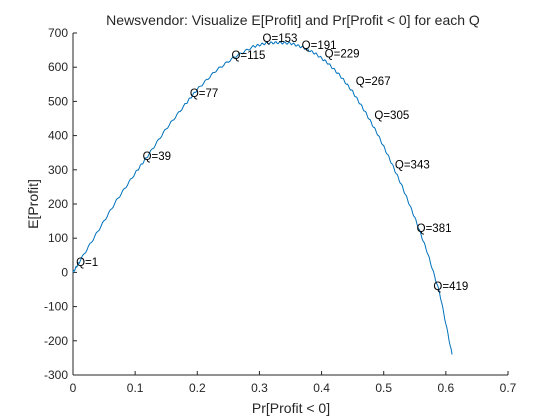 The image size is (560, 420). What do you see at coordinates (64, 272) in the screenshot?
I see `y-tick-label: 0` at bounding box center [64, 272].